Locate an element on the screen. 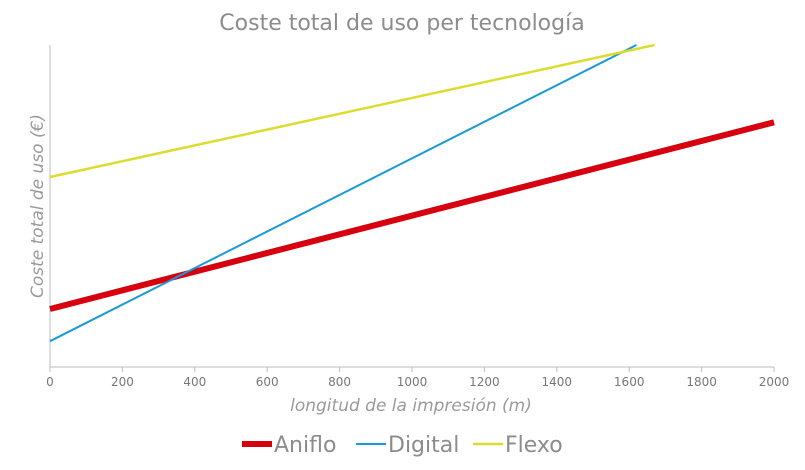 The height and width of the screenshot is (470, 805). x-tick-label: 2000 is located at coordinates (774, 382).